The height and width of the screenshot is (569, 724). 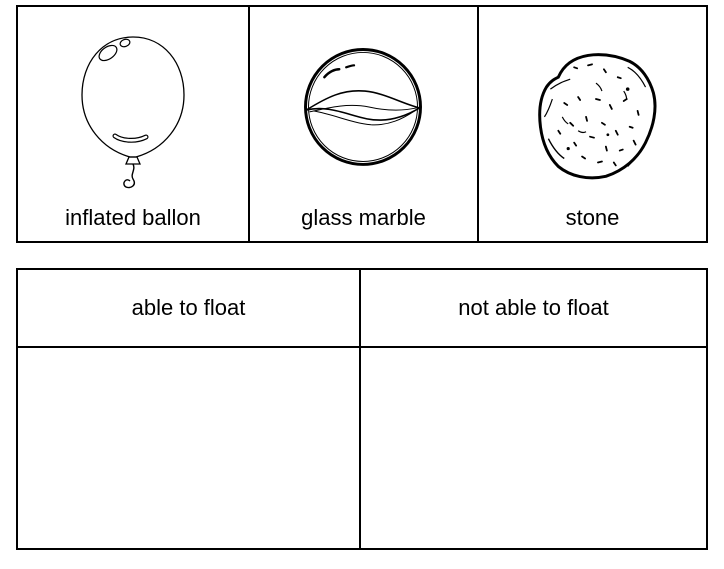 What do you see at coordinates (189, 309) in the screenshot?
I see `column-header-float: able to float` at bounding box center [189, 309].